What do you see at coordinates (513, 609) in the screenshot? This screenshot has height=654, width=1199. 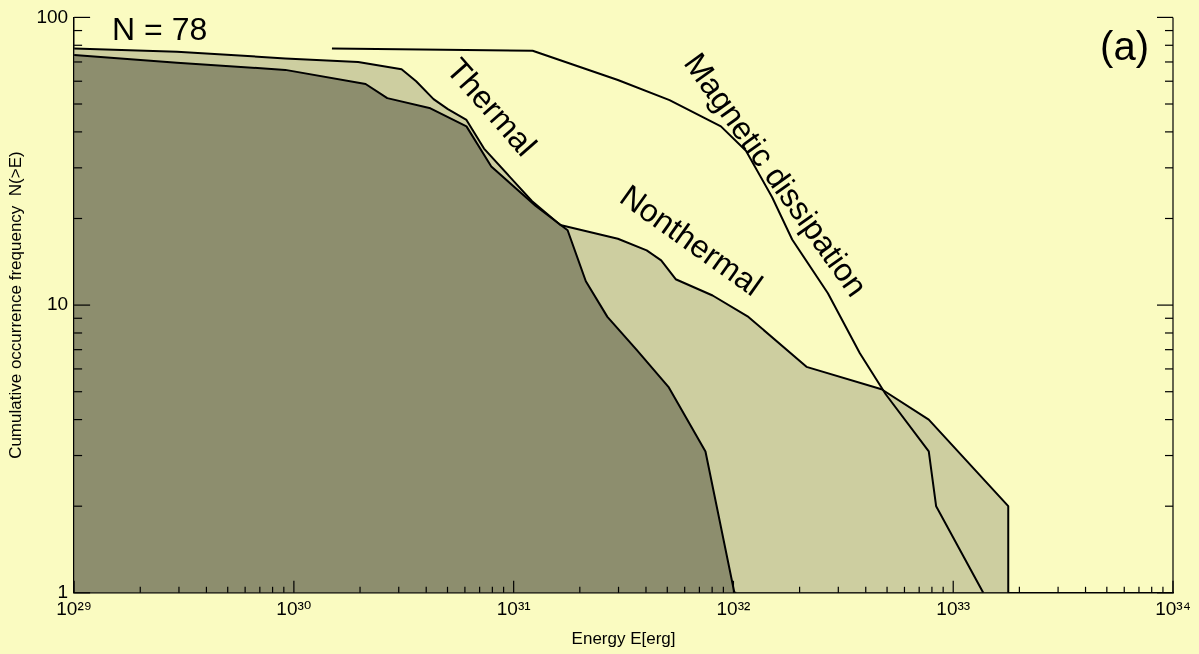 I see `x-tick-label: 10³¹` at bounding box center [513, 609].